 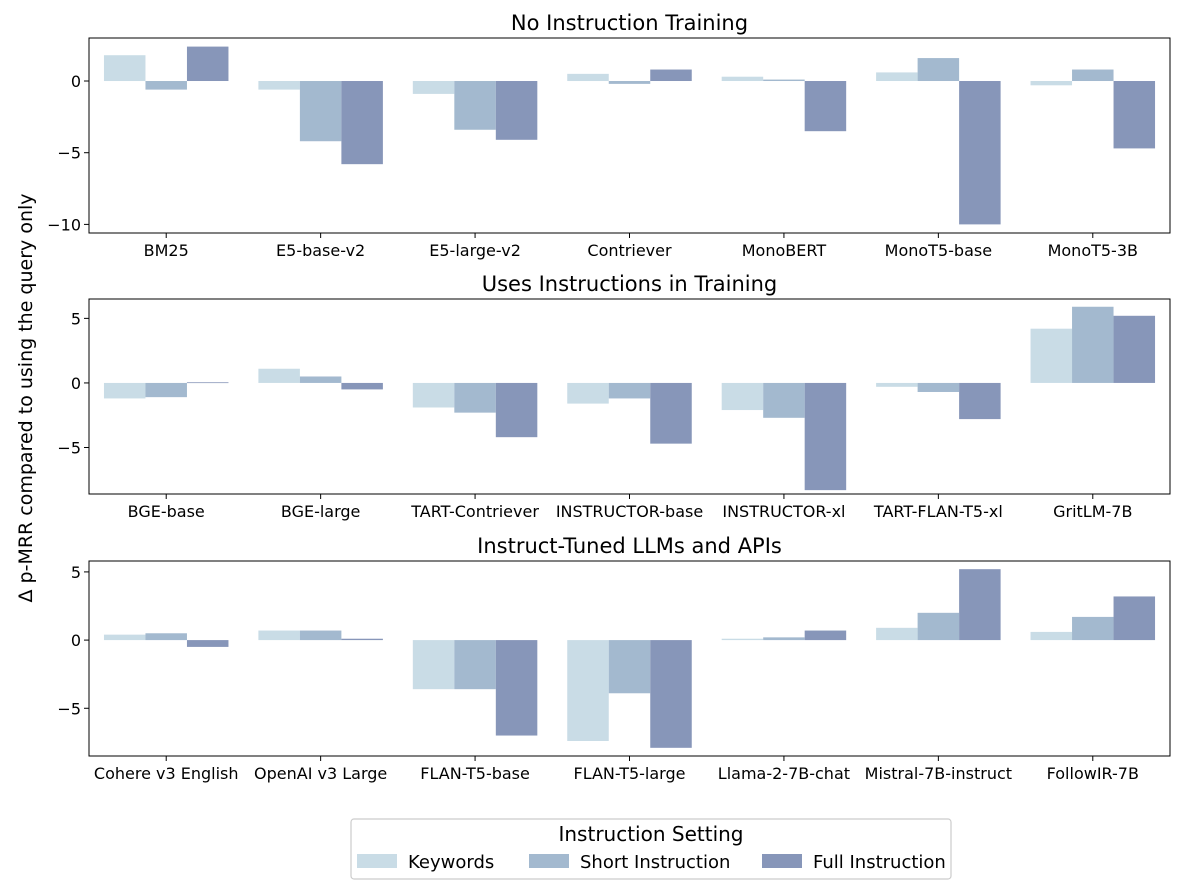 What do you see at coordinates (320, 250) in the screenshot?
I see `x-tick-label: E5-base-v2` at bounding box center [320, 250].